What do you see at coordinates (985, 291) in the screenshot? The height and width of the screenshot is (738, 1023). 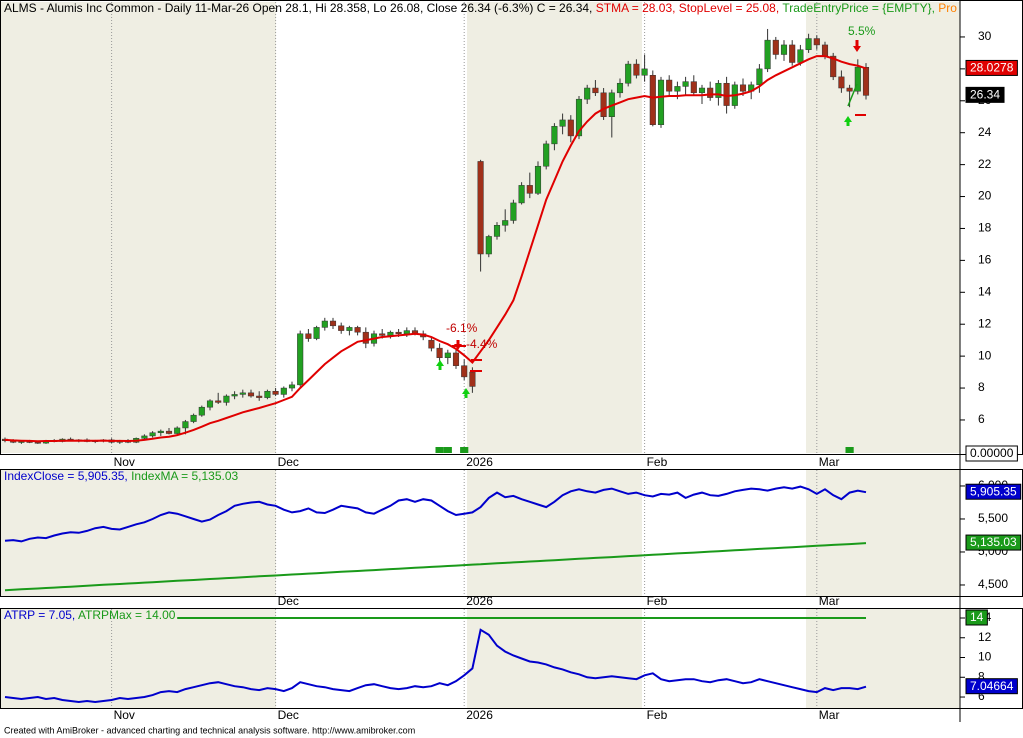 I see `y-tick-label: 14` at bounding box center [985, 291].